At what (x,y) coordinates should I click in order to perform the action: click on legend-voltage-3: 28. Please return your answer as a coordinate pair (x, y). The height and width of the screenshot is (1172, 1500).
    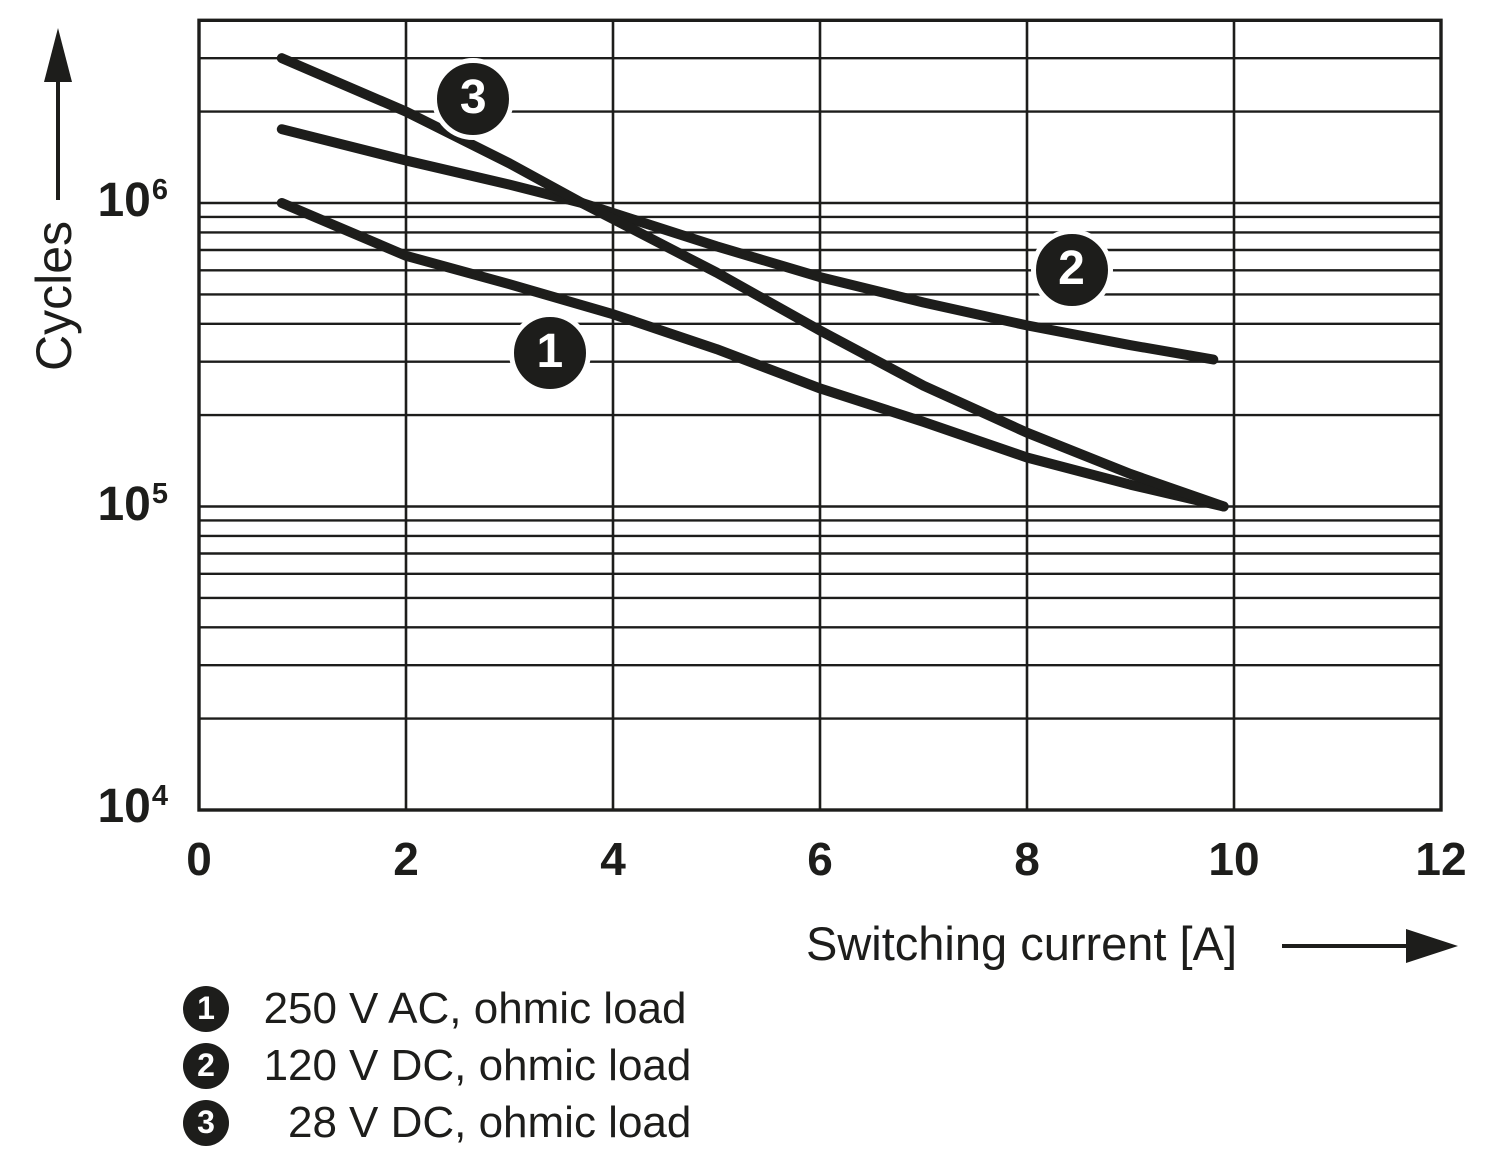
    Looking at the image, I should click on (312, 1122).